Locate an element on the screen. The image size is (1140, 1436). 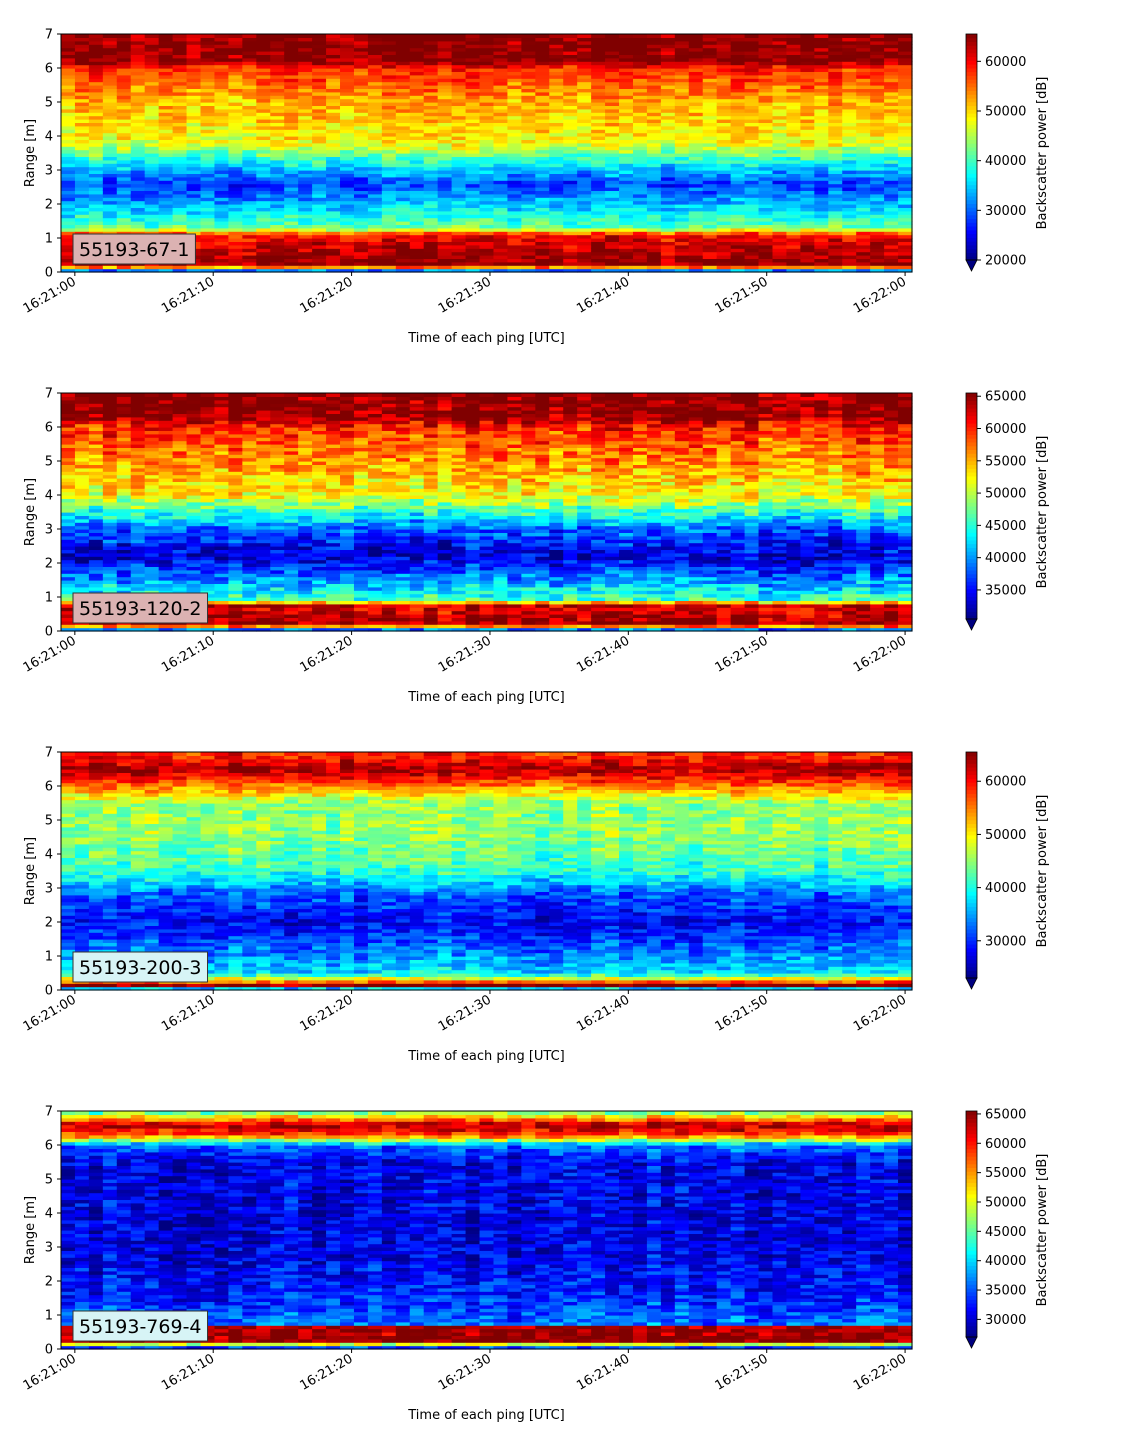
colorbar-segment is located at coordinates (971, 183).